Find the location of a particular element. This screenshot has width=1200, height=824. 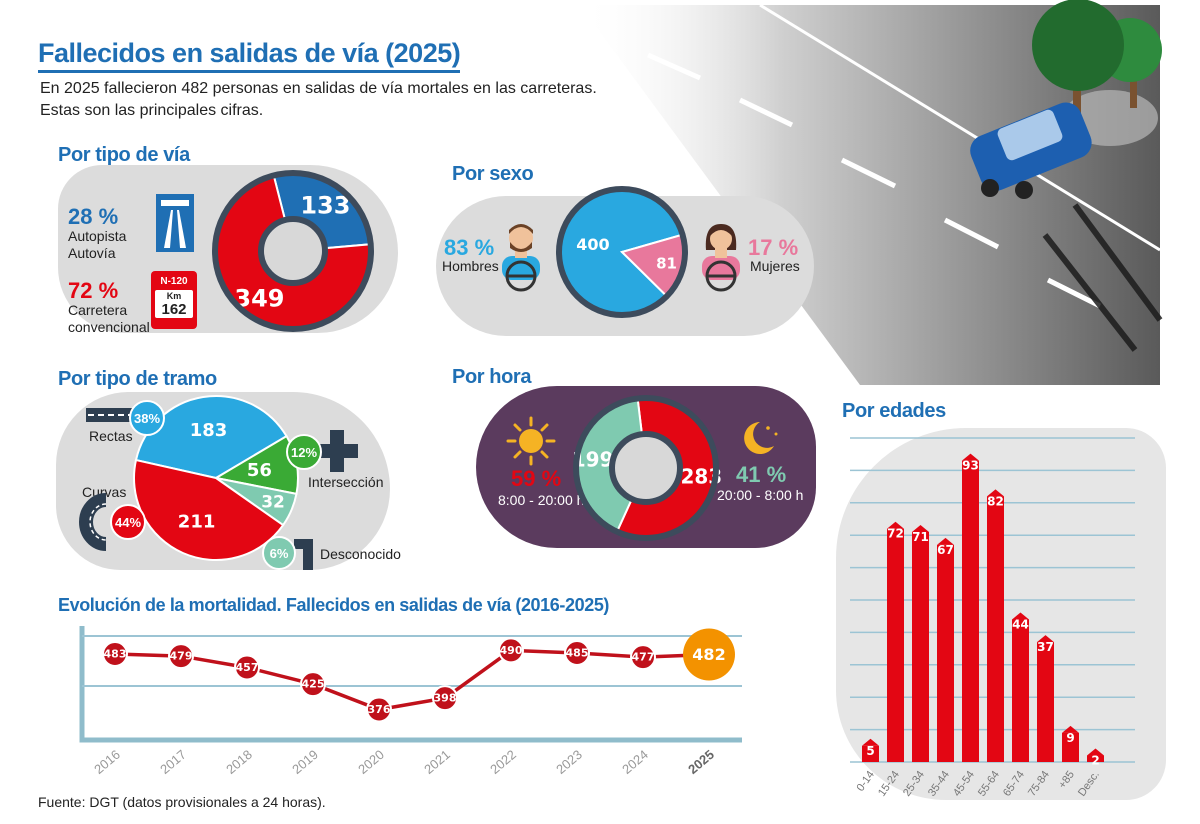

hombres-label: Hombres is located at coordinates (470, 266).